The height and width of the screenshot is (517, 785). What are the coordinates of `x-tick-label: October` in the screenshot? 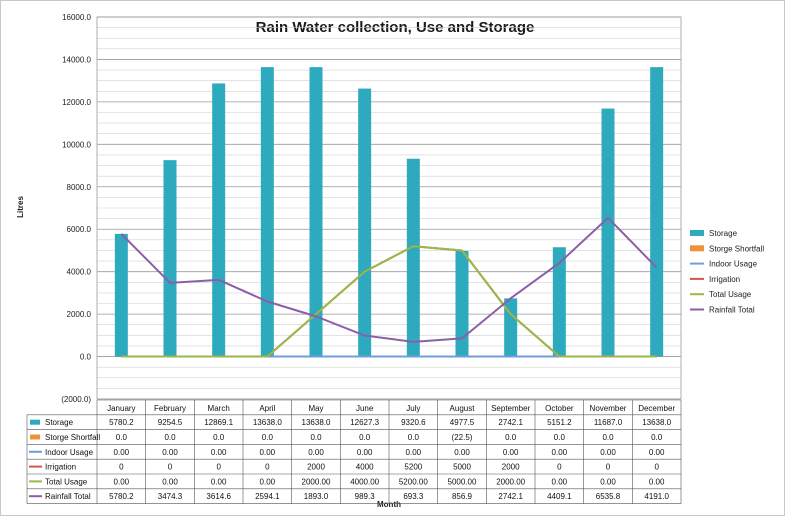 It's located at (559, 408).